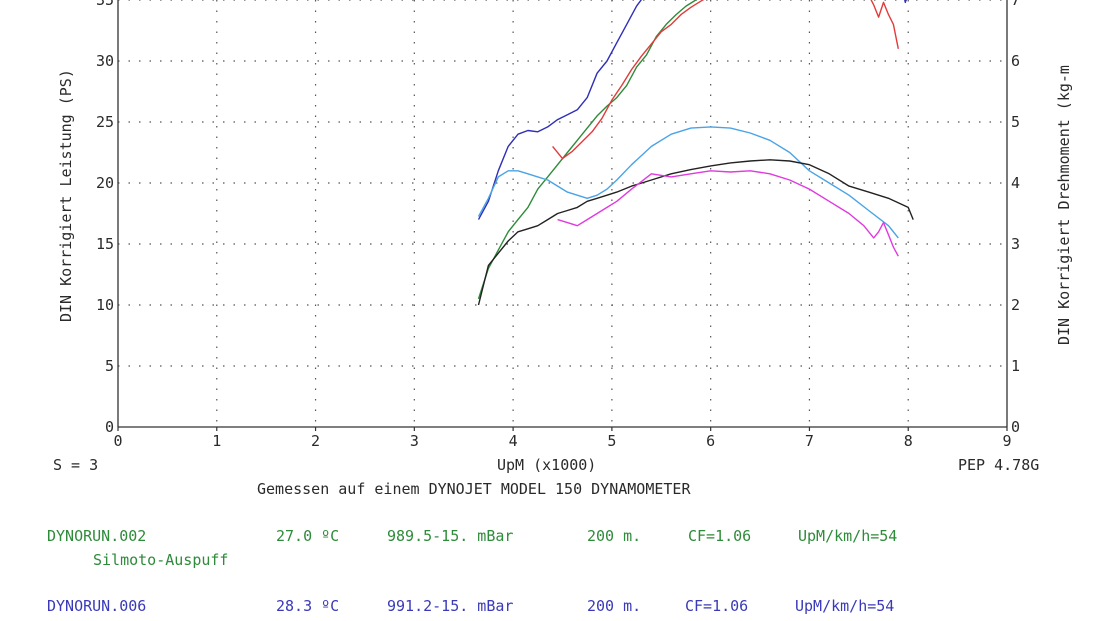 This screenshot has width=1104, height=621. What do you see at coordinates (1015, 305) in the screenshot?
I see `y-tick-label-right: 2` at bounding box center [1015, 305].